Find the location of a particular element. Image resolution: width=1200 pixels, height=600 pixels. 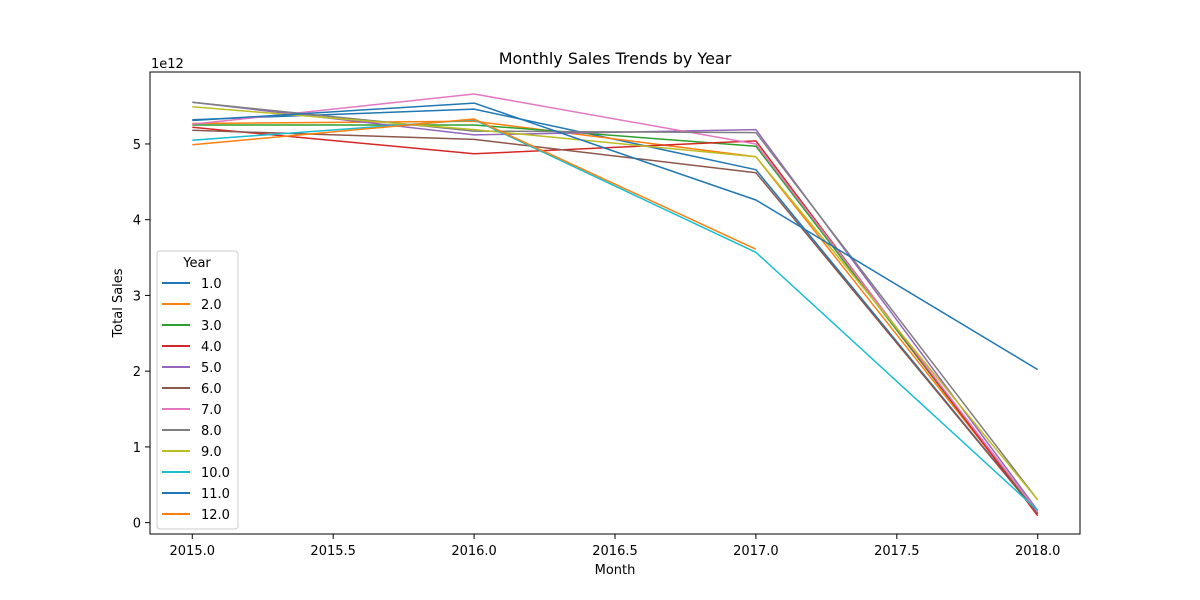

legend-label: 4.0 is located at coordinates (211, 347).